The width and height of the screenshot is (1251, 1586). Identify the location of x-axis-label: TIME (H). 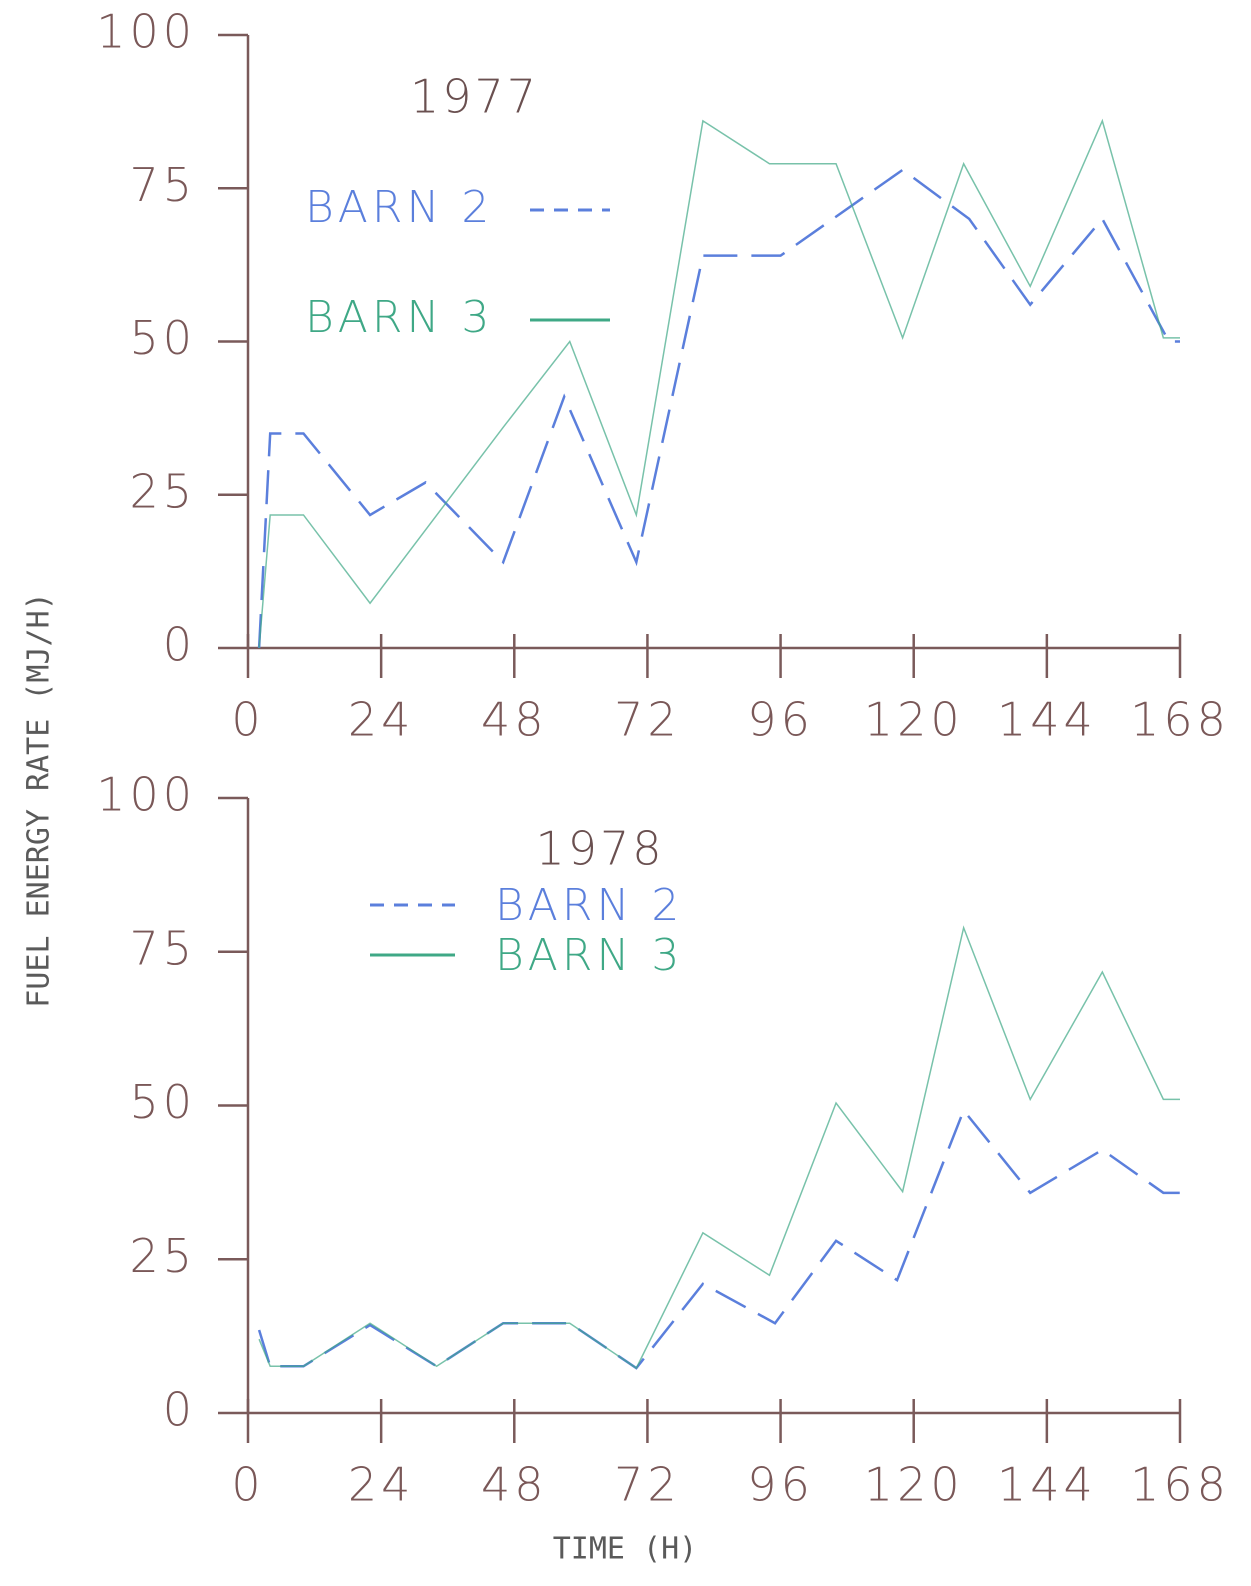
(625, 1549).